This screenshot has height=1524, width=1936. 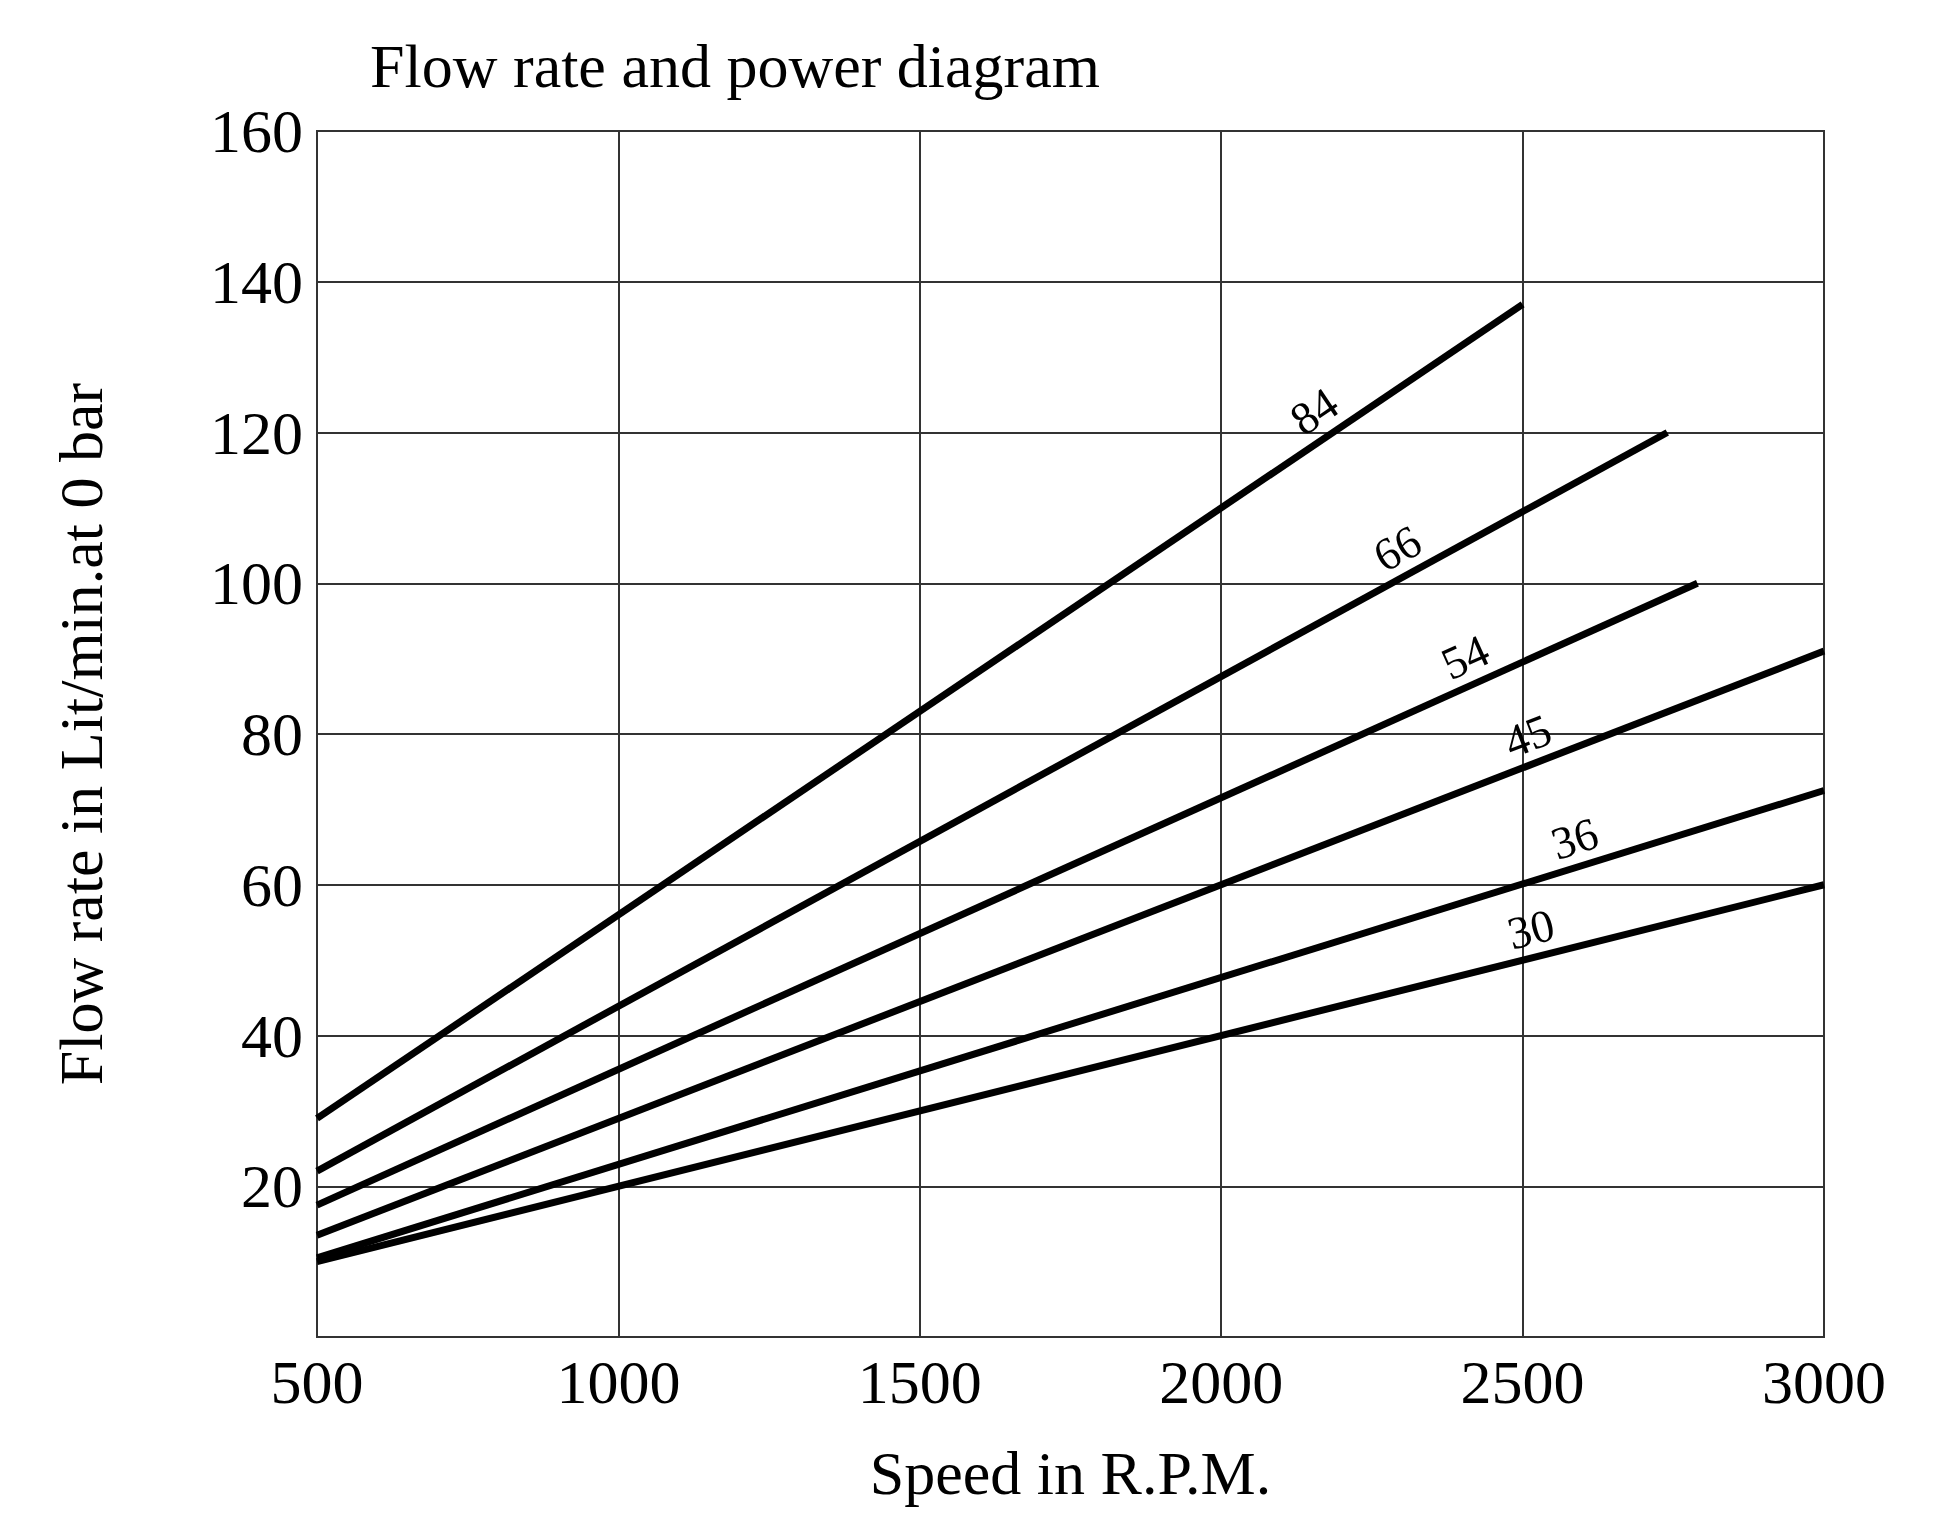 What do you see at coordinates (735, 66) in the screenshot?
I see `chart-title: Flow rate and power diagram` at bounding box center [735, 66].